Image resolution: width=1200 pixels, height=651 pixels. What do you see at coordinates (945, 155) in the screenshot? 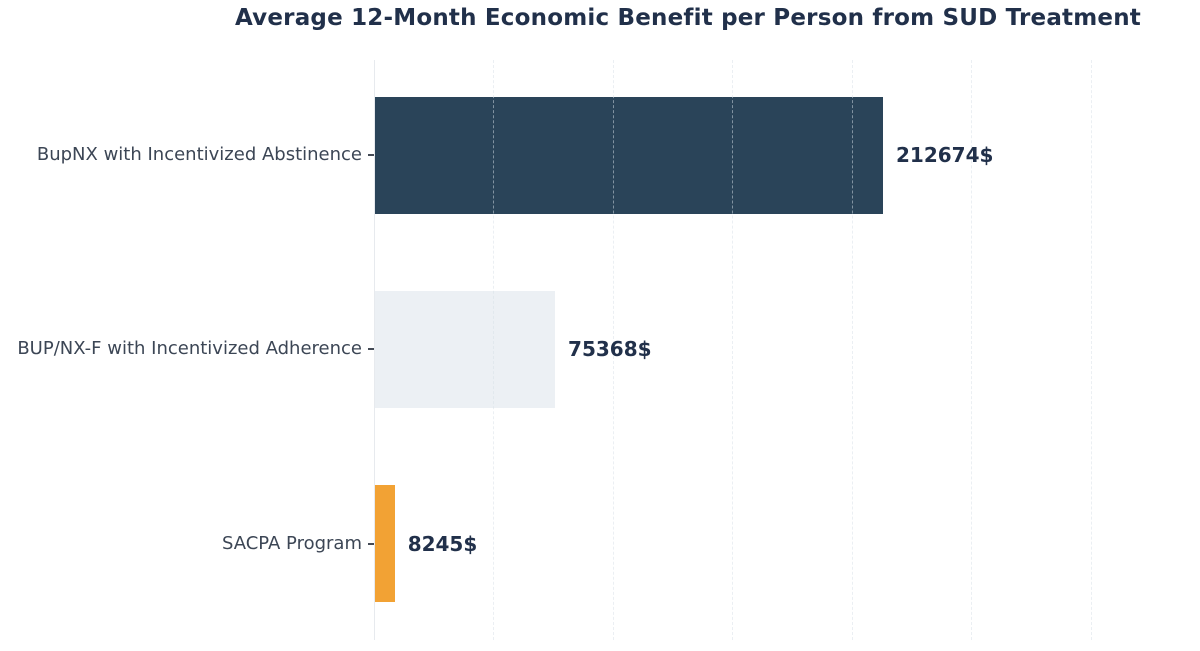
I see `value-label: 212674$` at bounding box center [945, 155].